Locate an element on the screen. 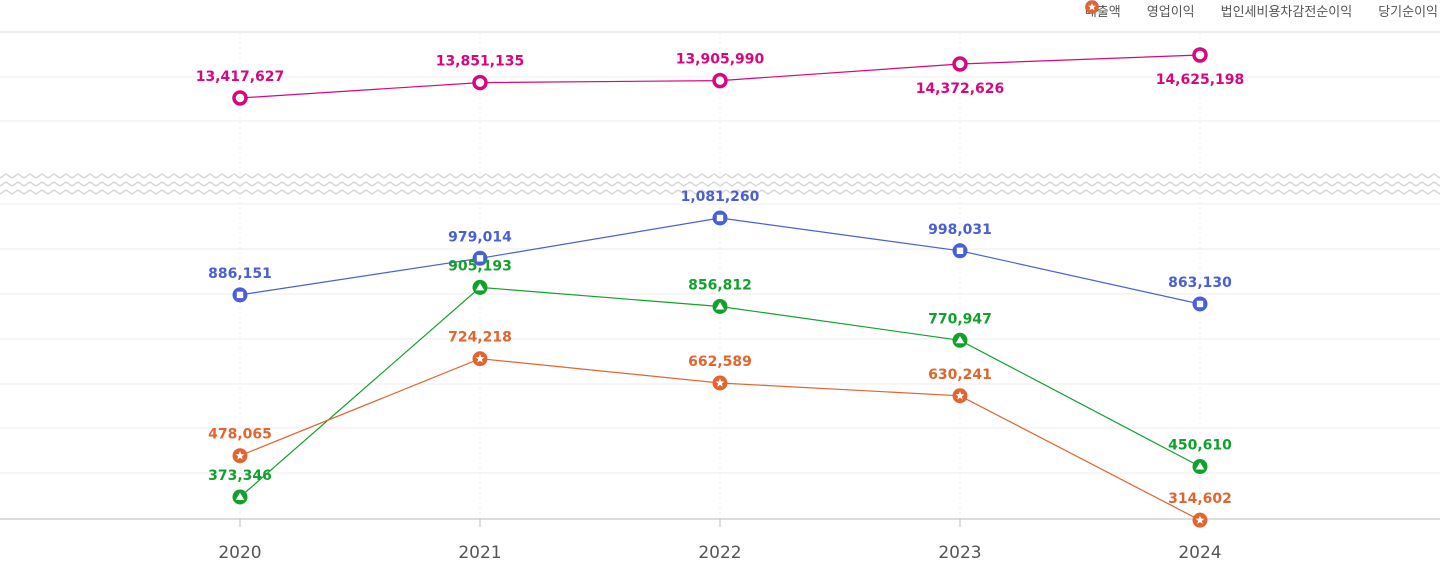 The image size is (1440, 562). data-point-법인세비용차감전순이익-2021 is located at coordinates (480, 287).